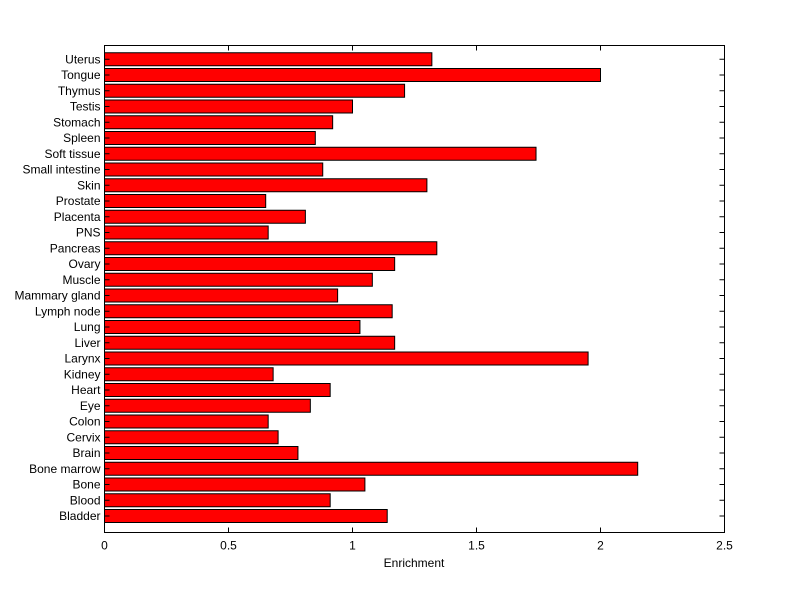  I want to click on y-tick-label: PNS, so click(88, 233).